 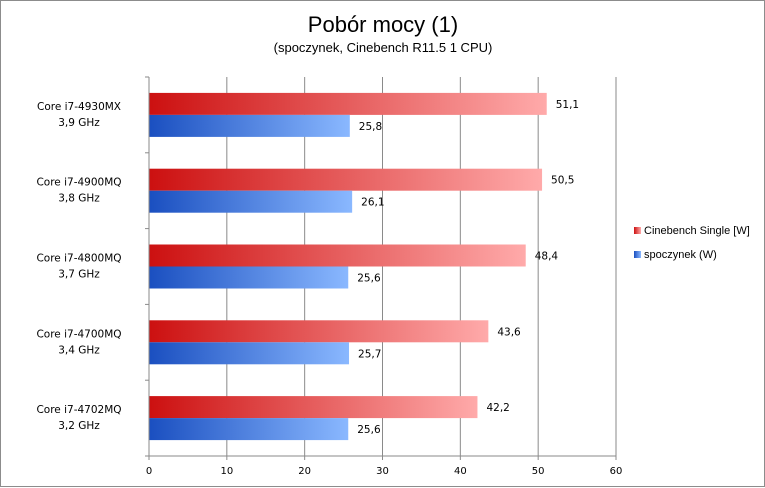 What do you see at coordinates (79, 275) in the screenshot?
I see `category-label: 3,7 GHz` at bounding box center [79, 275].